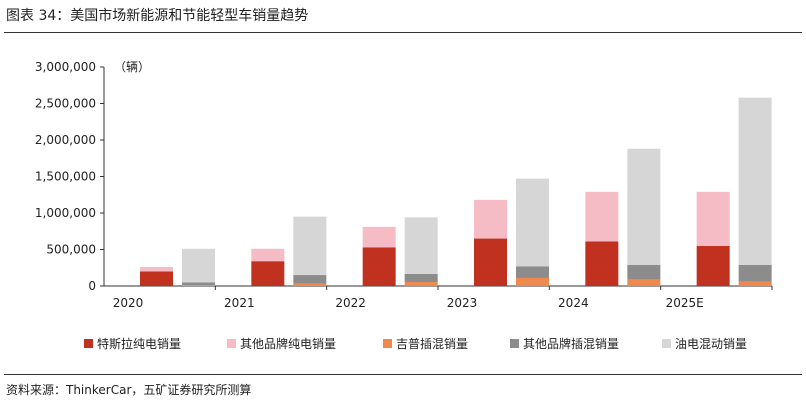 Image resolution: width=806 pixels, height=400 pixels. I want to click on source-rule, so click(403, 374).